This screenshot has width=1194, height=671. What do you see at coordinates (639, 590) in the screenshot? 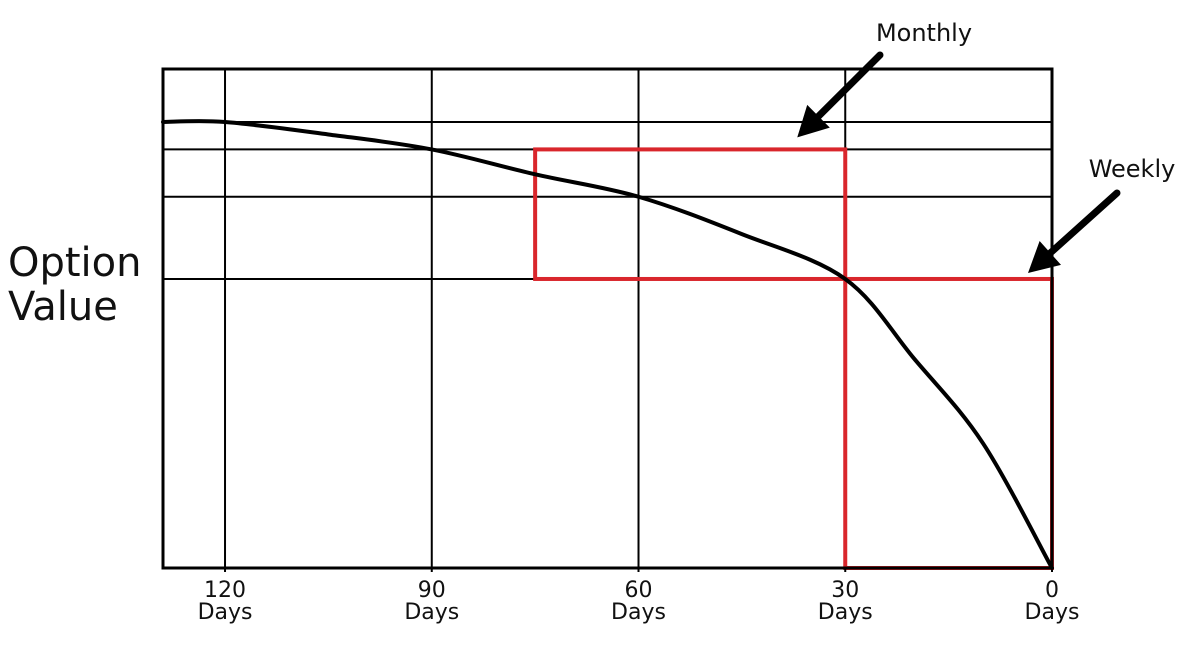
I see `x-tick-value: 60` at bounding box center [639, 590].